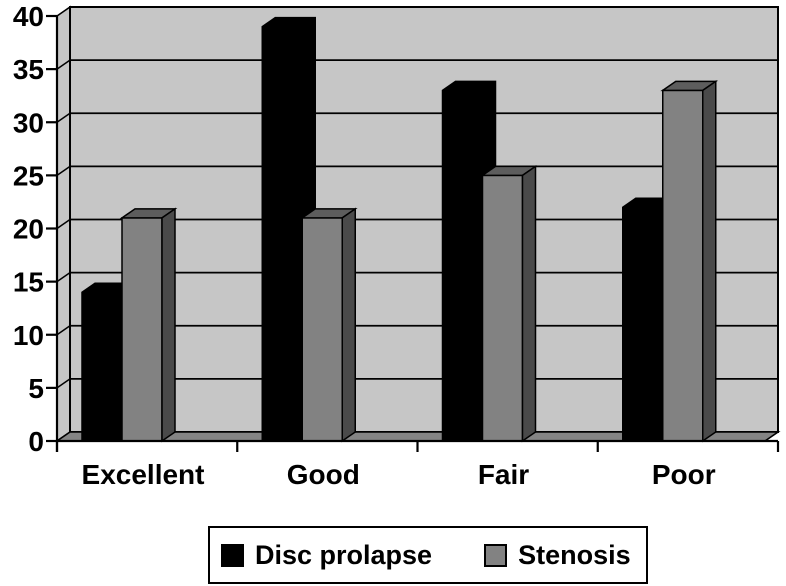 This screenshot has width=786, height=586. What do you see at coordinates (232, 555) in the screenshot?
I see `legend-swatch-disc-prolapse` at bounding box center [232, 555].